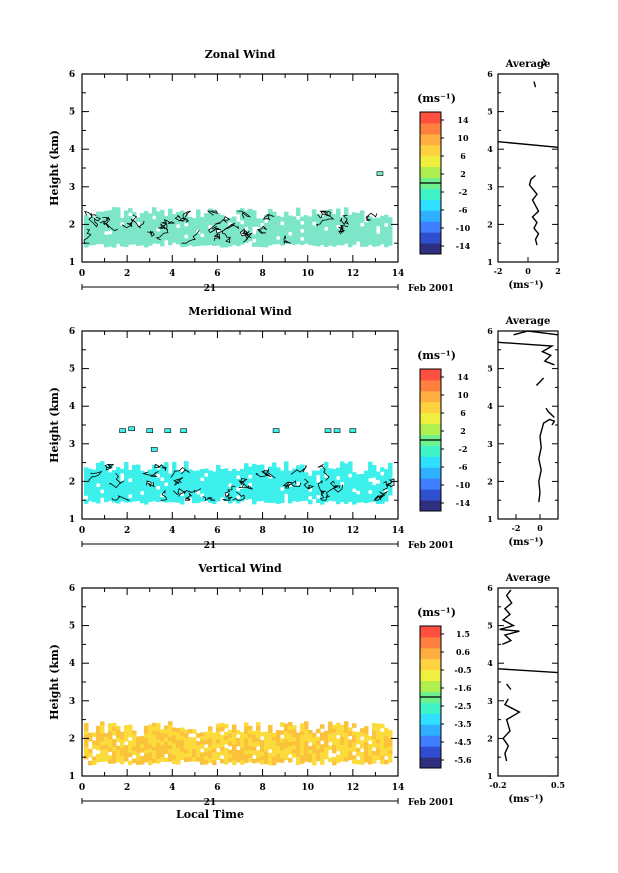 Image resolution: width=618 pixels, height=873 pixels. Describe the element at coordinates (490, 626) in the screenshot. I see `average-y-tick-label: 5` at that location.